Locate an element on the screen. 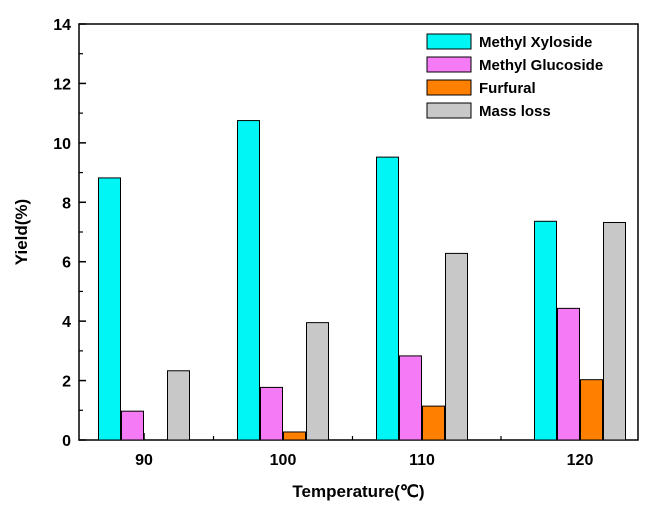 Image resolution: width=651 pixels, height=506 pixels. y-axis-title: Yield(%) is located at coordinates (21, 232).